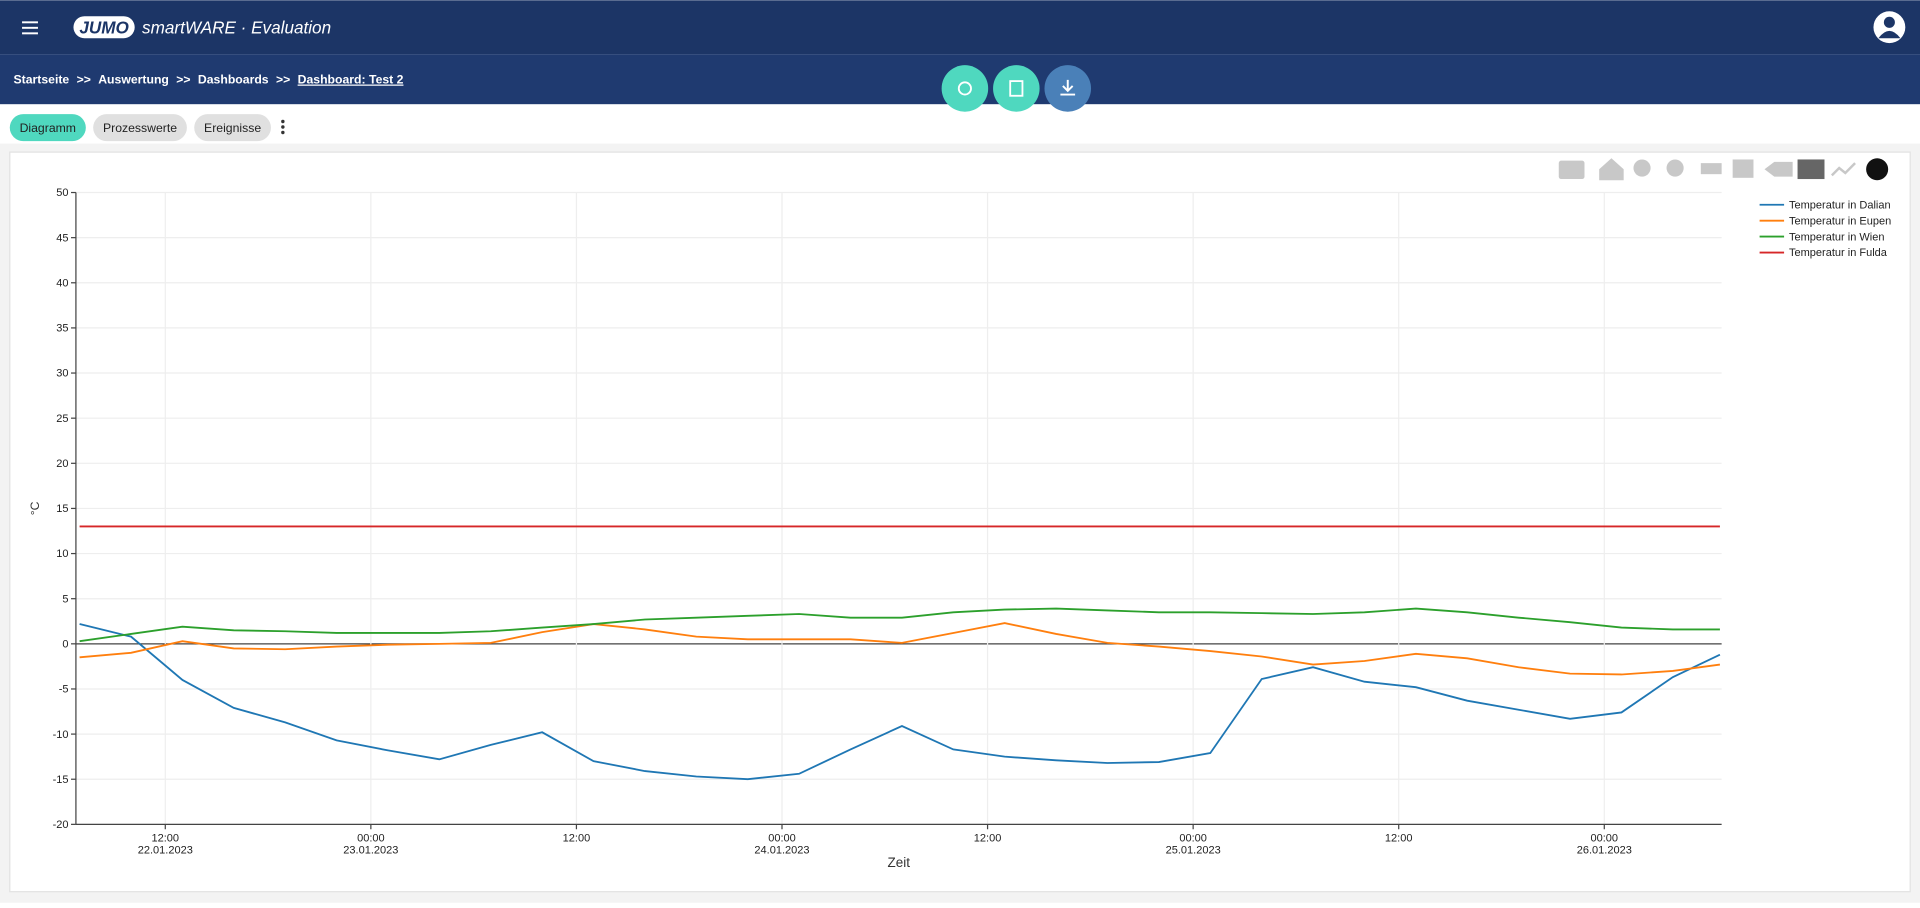  What do you see at coordinates (62, 374) in the screenshot?
I see `y-tick-label: 30` at bounding box center [62, 374].